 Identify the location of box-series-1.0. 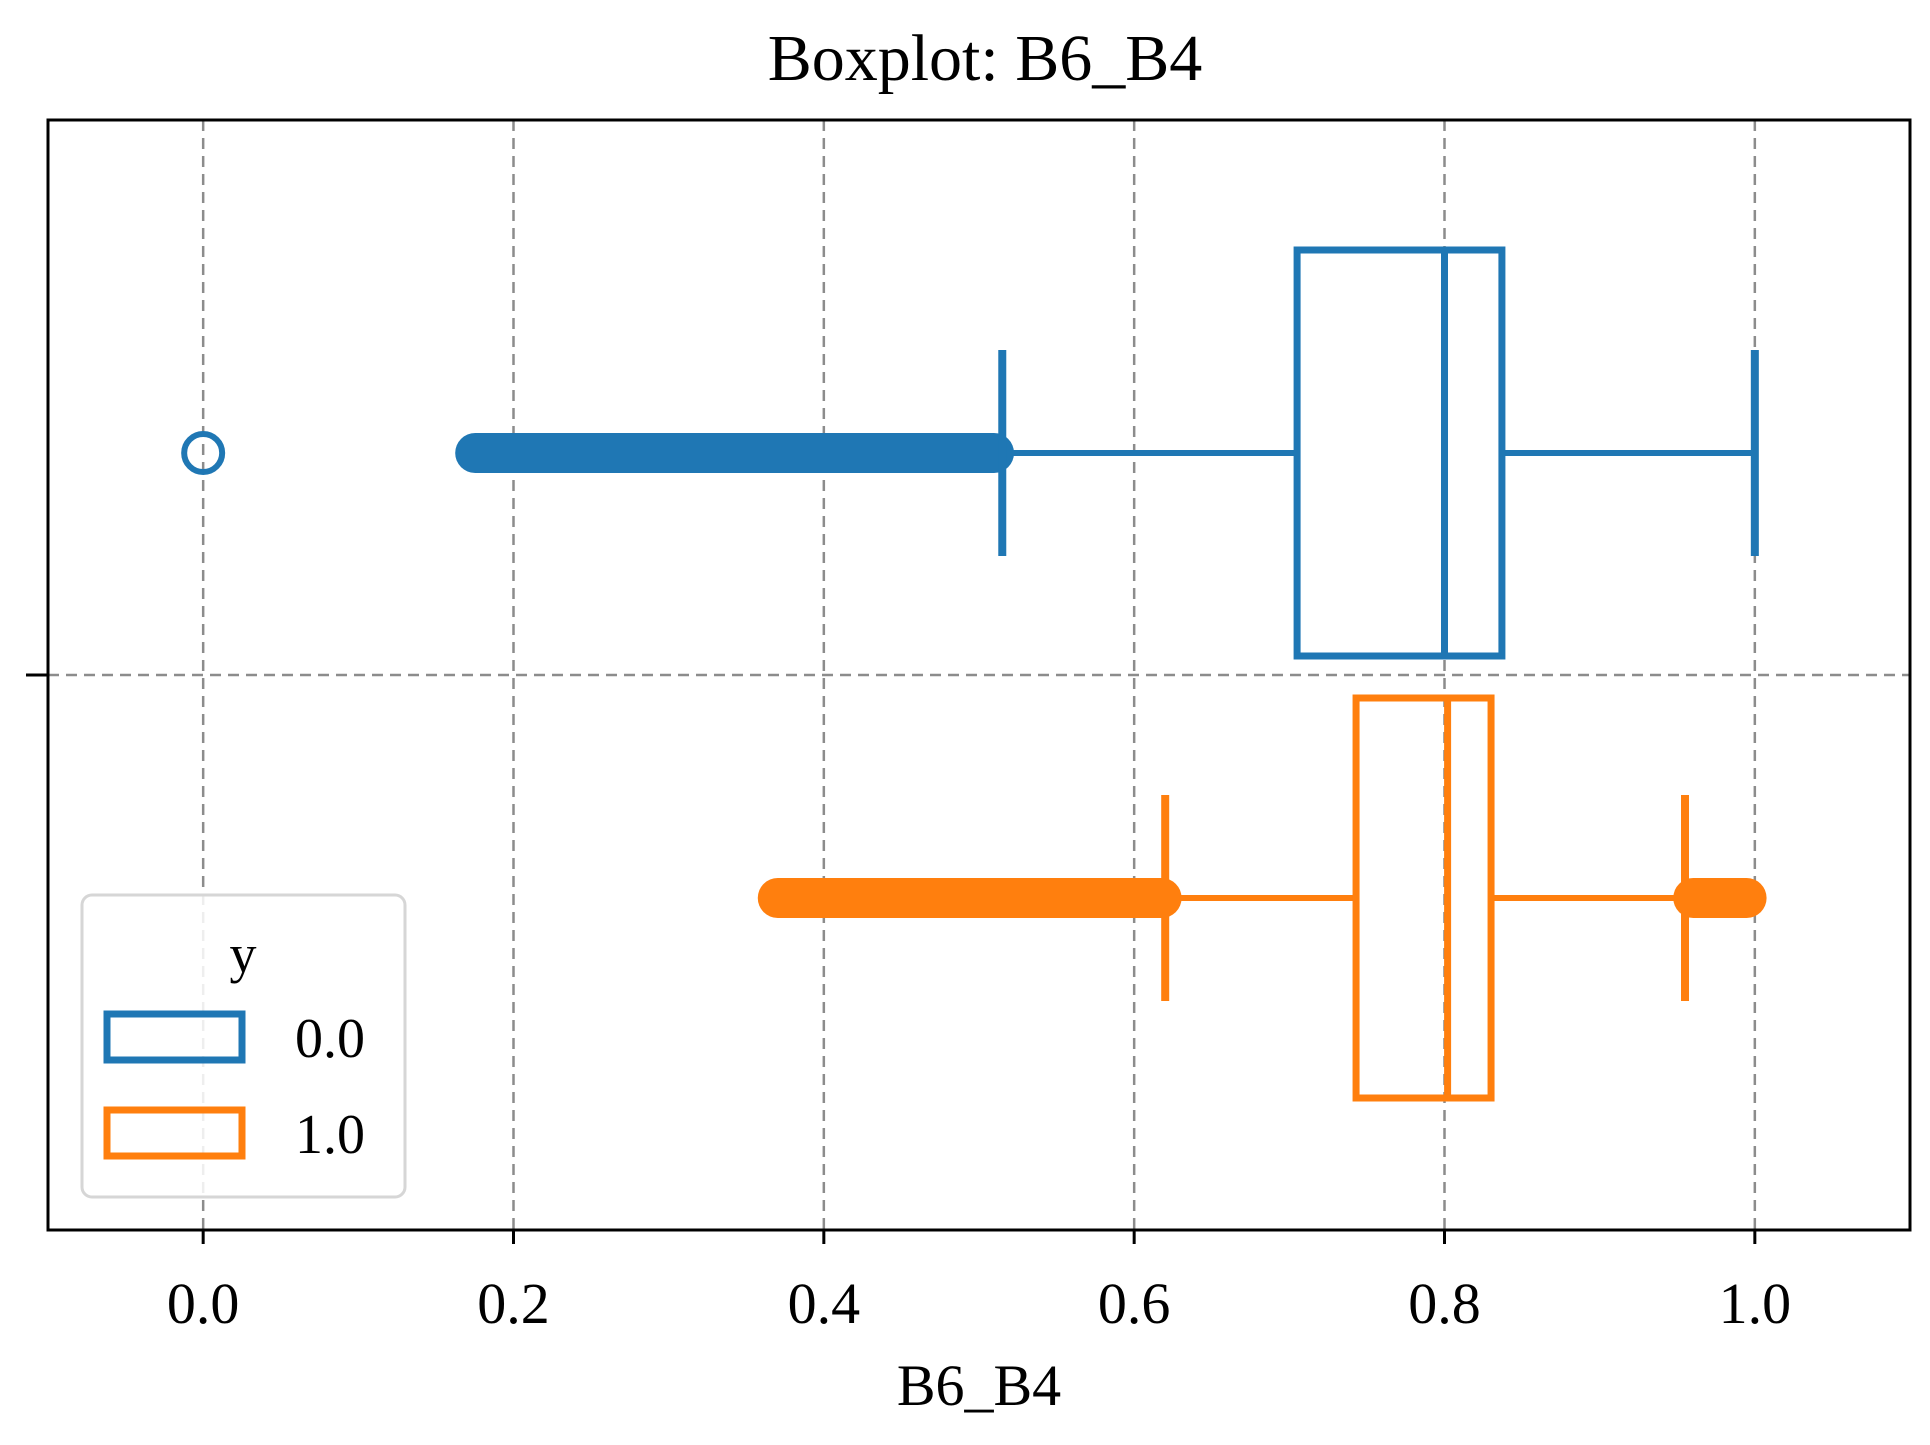
(1262, 898).